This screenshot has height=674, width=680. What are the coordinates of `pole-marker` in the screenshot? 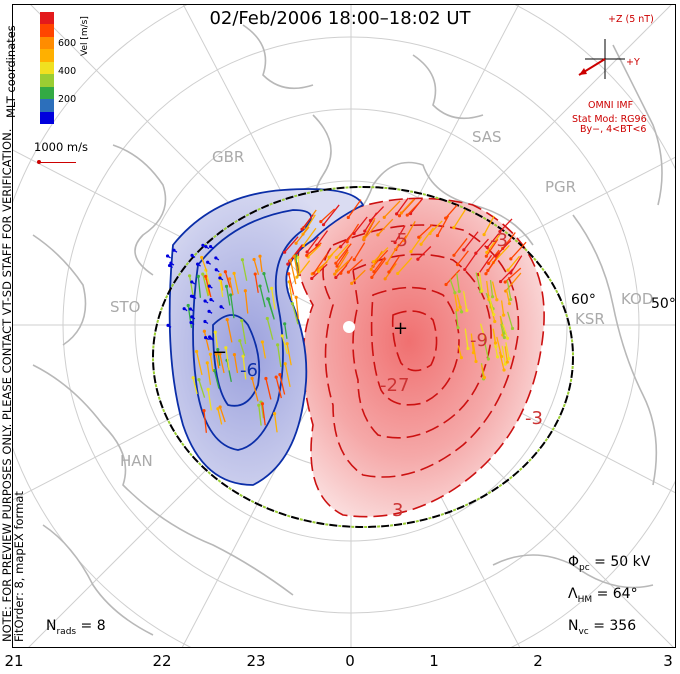 It's located at (349, 327).